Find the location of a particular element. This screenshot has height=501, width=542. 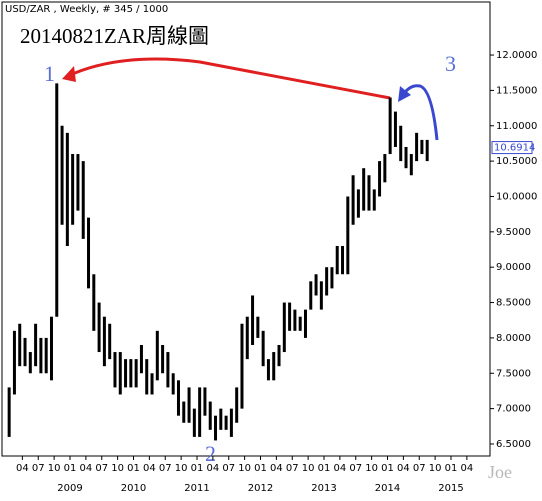

y-tick-label: 7.0000 is located at coordinates (513, 409).